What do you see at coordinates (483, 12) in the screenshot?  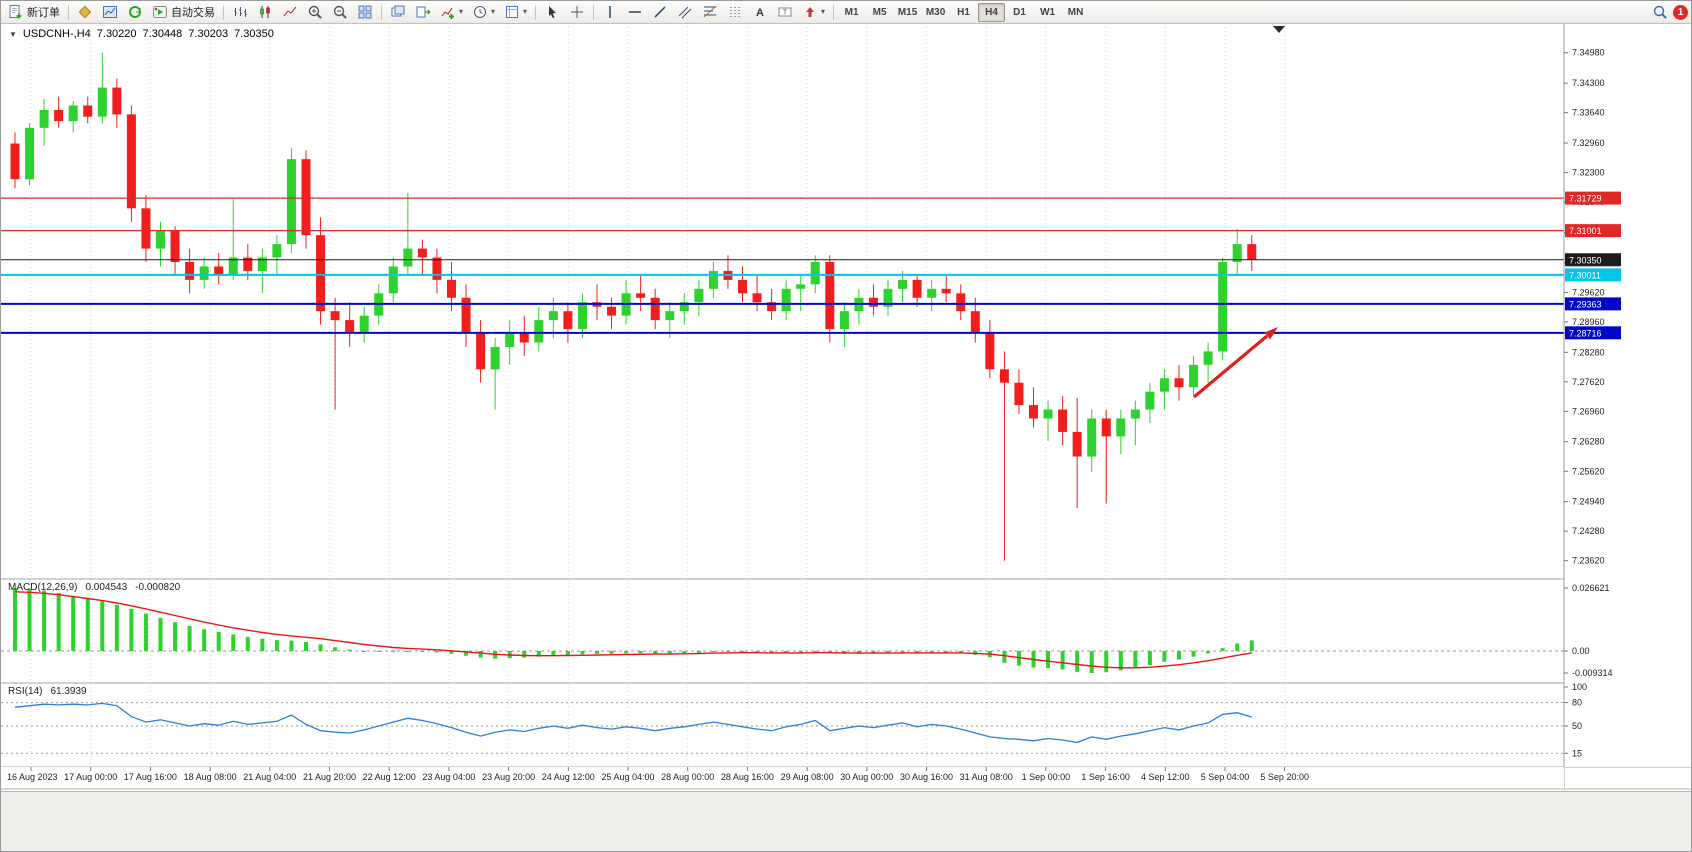 I see `periods-button: ▾` at bounding box center [483, 12].